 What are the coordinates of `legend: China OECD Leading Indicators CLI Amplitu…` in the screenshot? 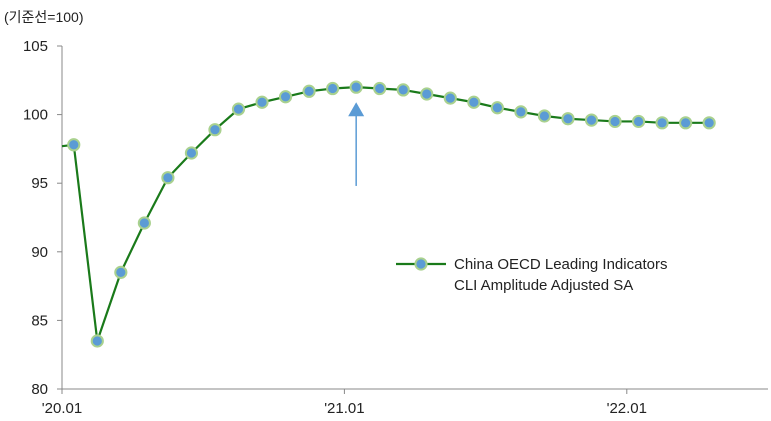 It's located at (531, 275).